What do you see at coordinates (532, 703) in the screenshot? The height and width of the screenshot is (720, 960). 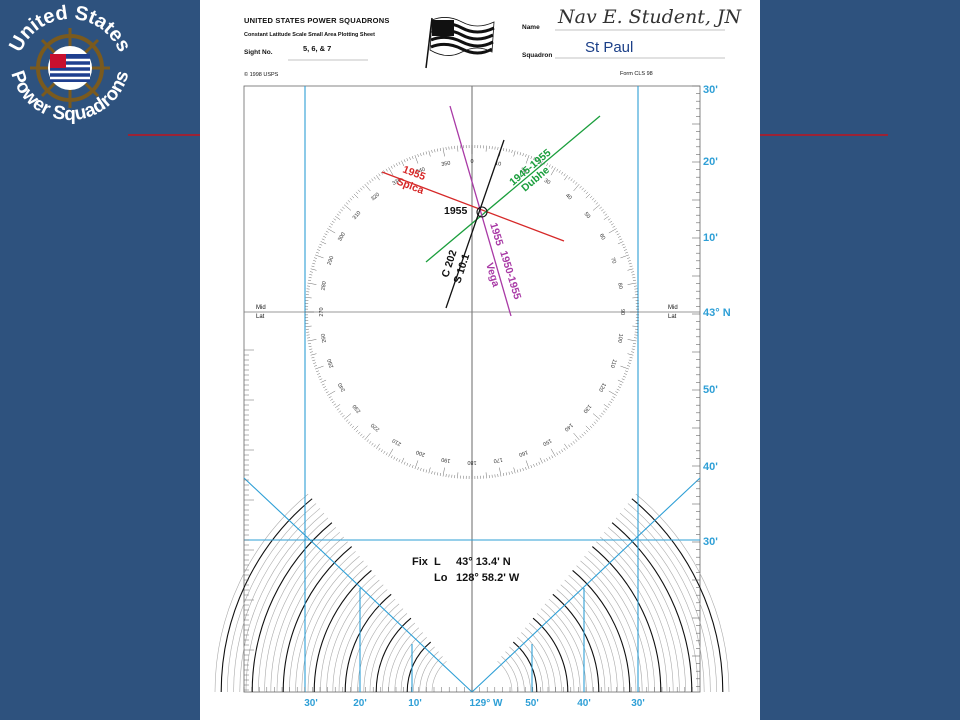 I see `bottom-scale-label: 50'` at bounding box center [532, 703].